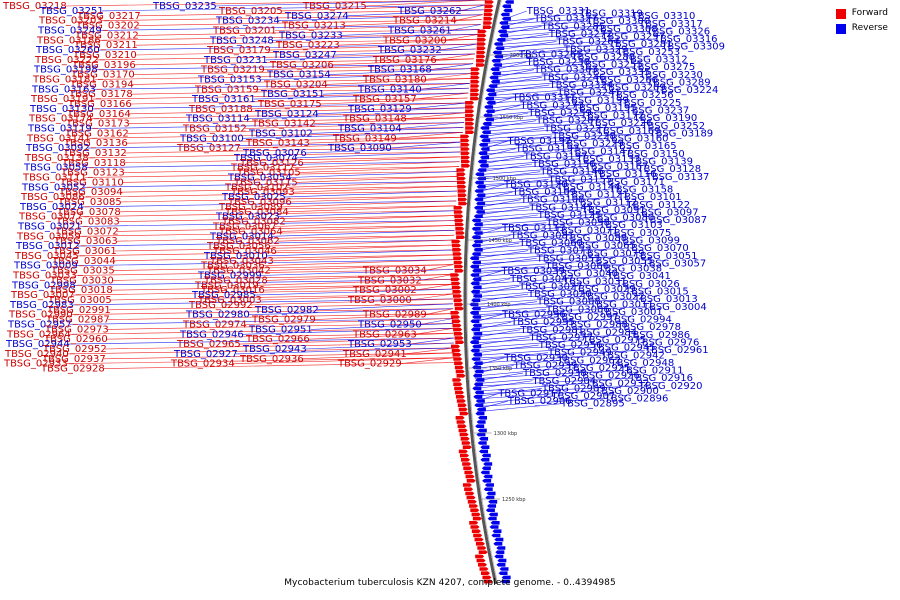 This screenshot has height=600, width=900. I want to click on gene-label: TBSG_03156, so click(563, 164).